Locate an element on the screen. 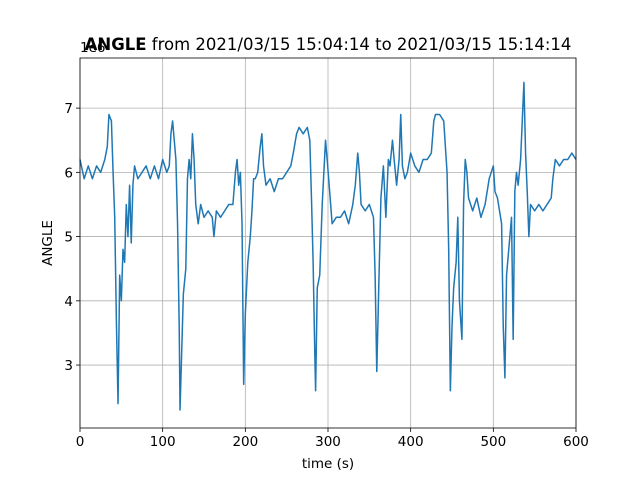 Image resolution: width=640 pixels, height=480 pixels. x-tick-label: 300 is located at coordinates (328, 442).